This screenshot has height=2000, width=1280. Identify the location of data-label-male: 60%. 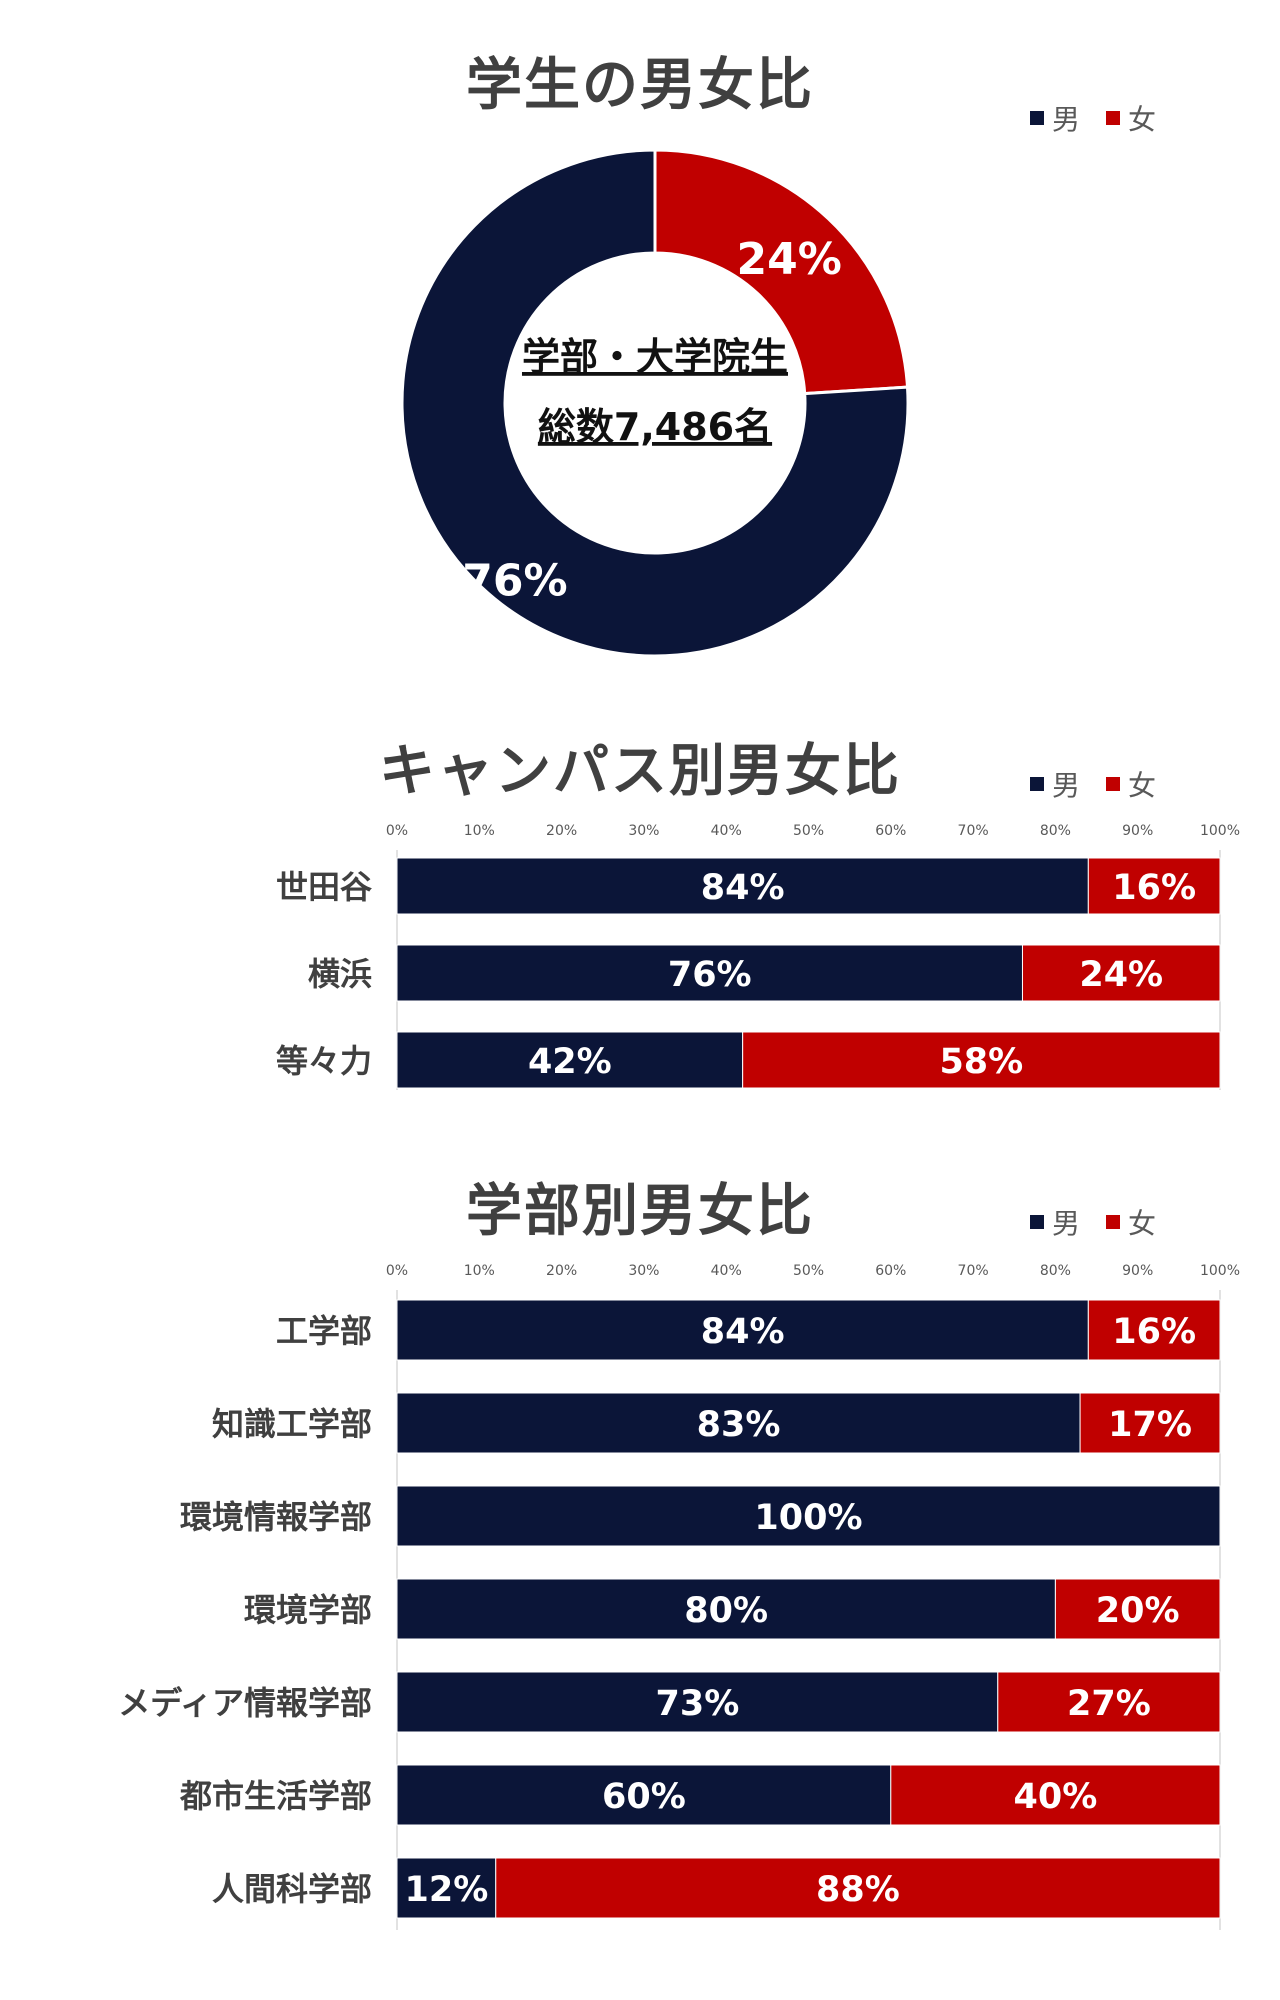
(644, 1797).